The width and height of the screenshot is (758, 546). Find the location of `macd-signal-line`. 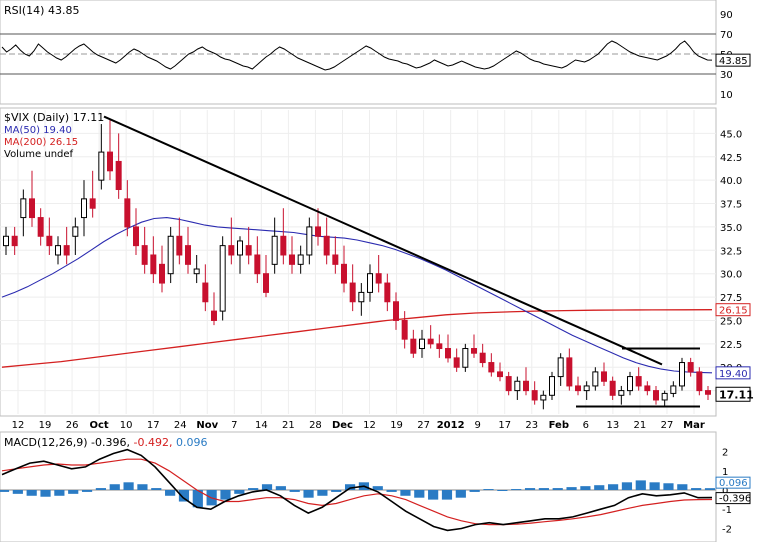

macd-signal-line is located at coordinates (357, 492).